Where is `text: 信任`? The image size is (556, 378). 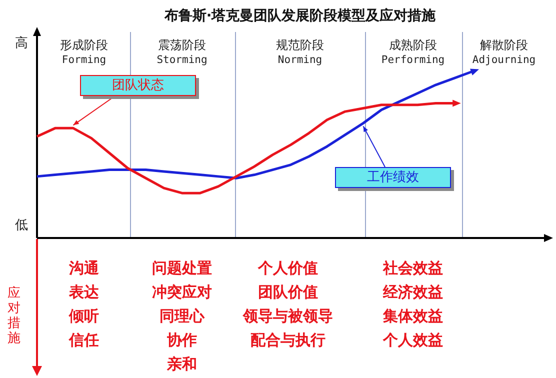
text: 信任 is located at coordinates (84, 340).